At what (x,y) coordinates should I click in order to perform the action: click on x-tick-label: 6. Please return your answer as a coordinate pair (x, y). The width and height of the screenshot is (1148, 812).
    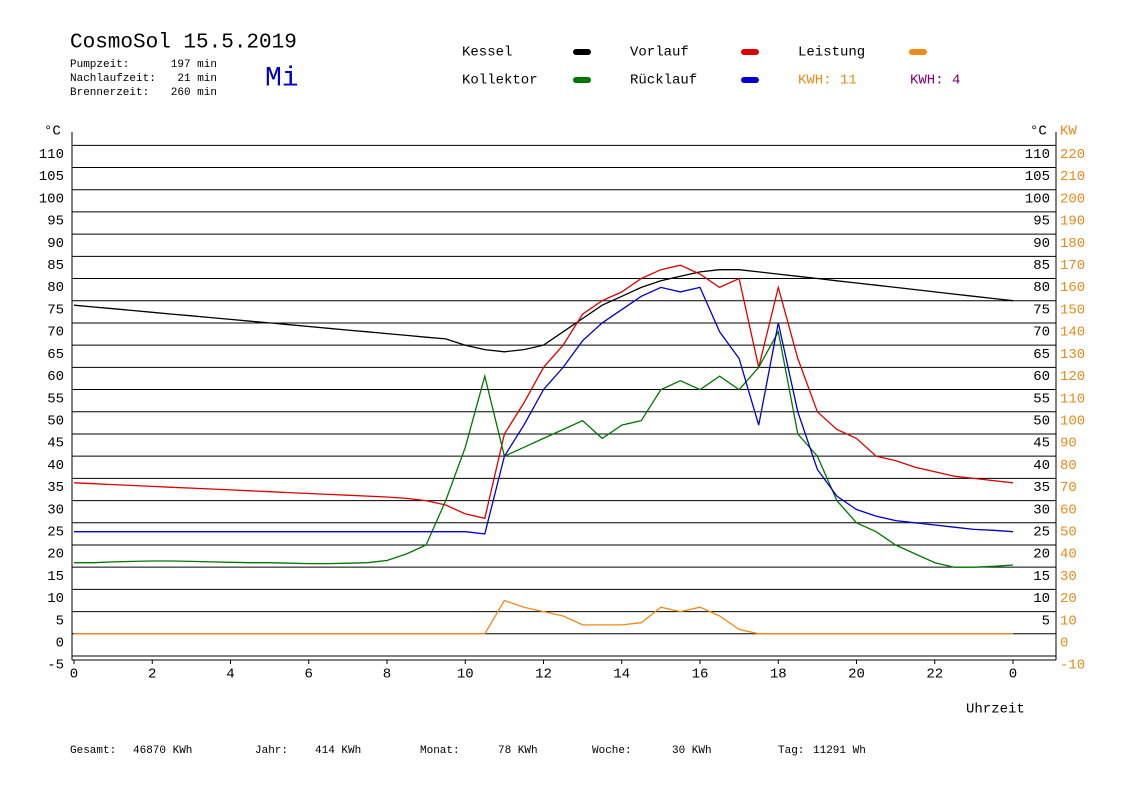
    Looking at the image, I should click on (309, 675).